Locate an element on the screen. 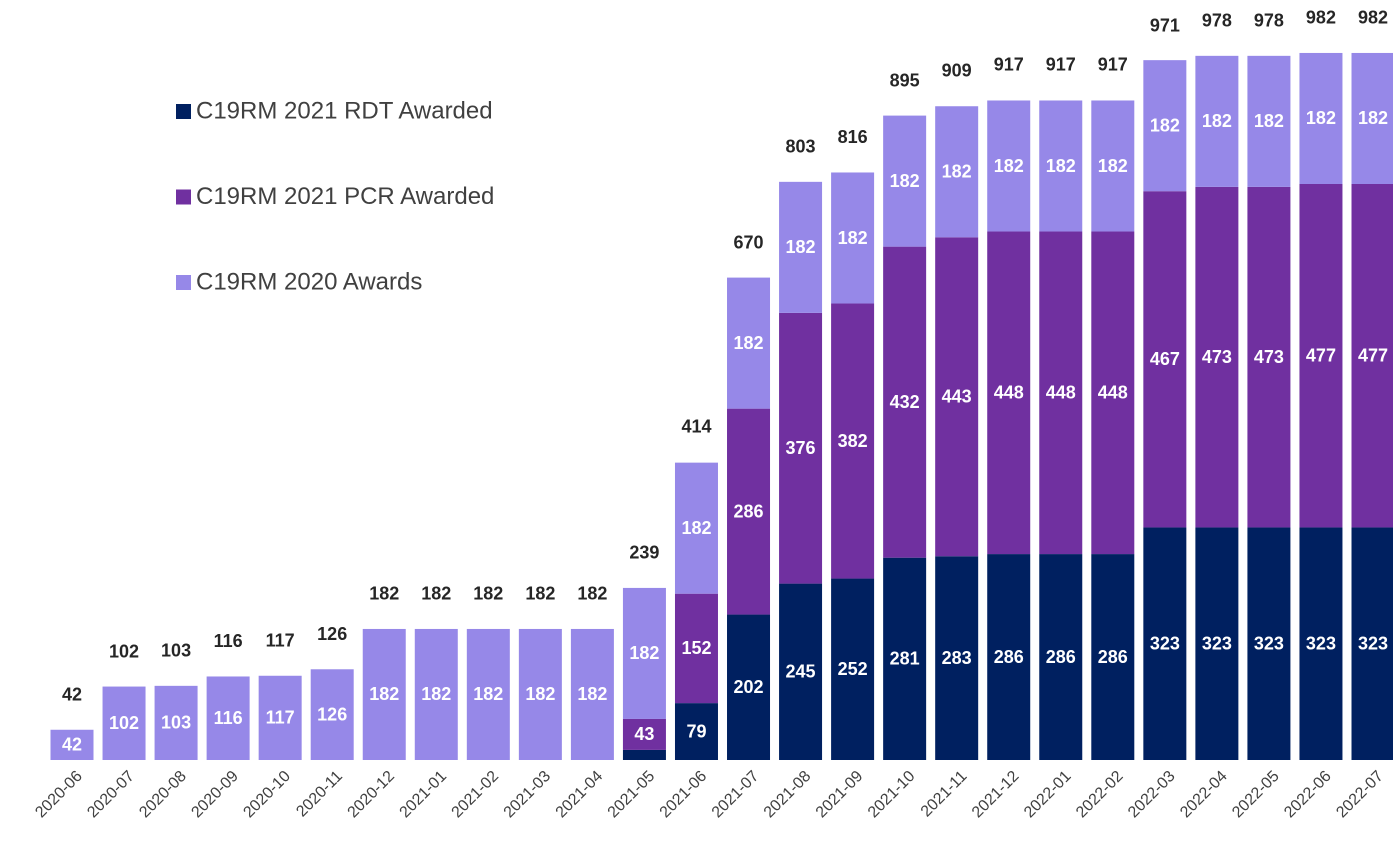 This screenshot has height=852, width=1393. segment-label: 152 is located at coordinates (696, 648).